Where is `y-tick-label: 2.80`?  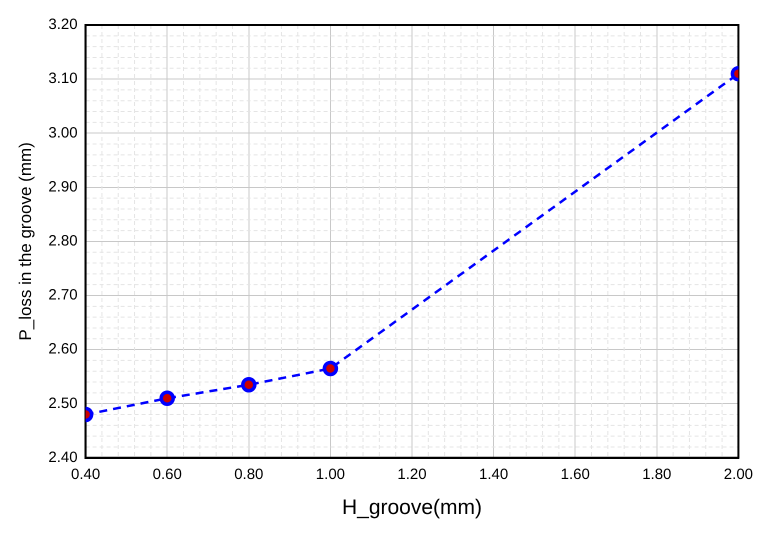
y-tick-label: 2.80 is located at coordinates (63, 241).